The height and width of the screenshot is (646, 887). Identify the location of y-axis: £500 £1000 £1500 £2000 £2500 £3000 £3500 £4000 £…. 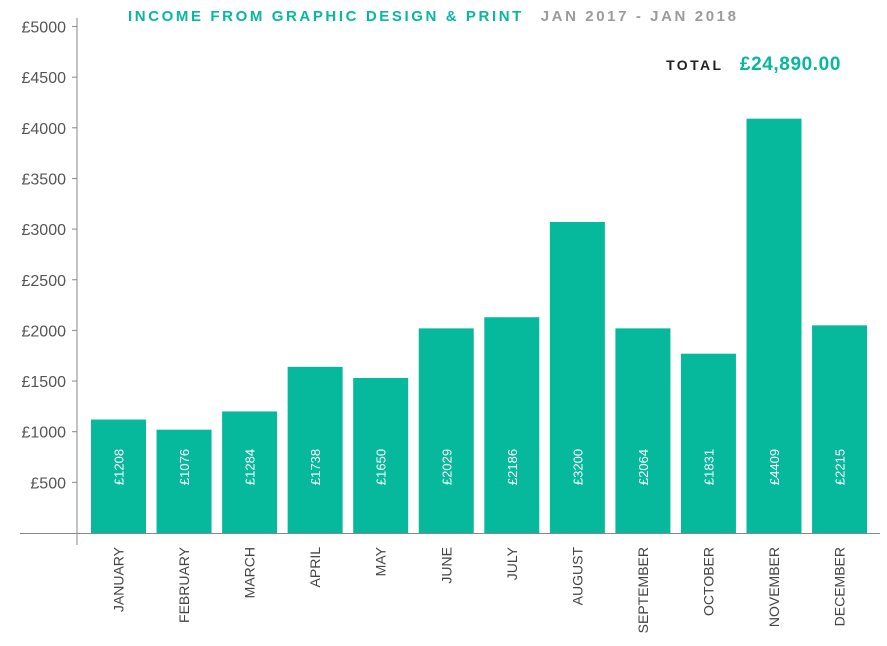
(50, 281).